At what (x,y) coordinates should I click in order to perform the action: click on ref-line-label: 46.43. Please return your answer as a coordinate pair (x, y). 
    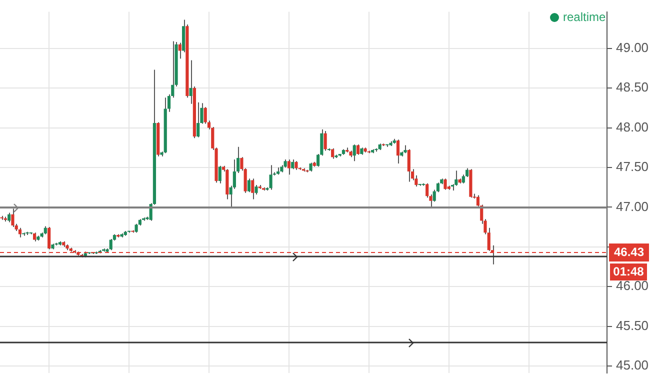
    Looking at the image, I should click on (629, 251).